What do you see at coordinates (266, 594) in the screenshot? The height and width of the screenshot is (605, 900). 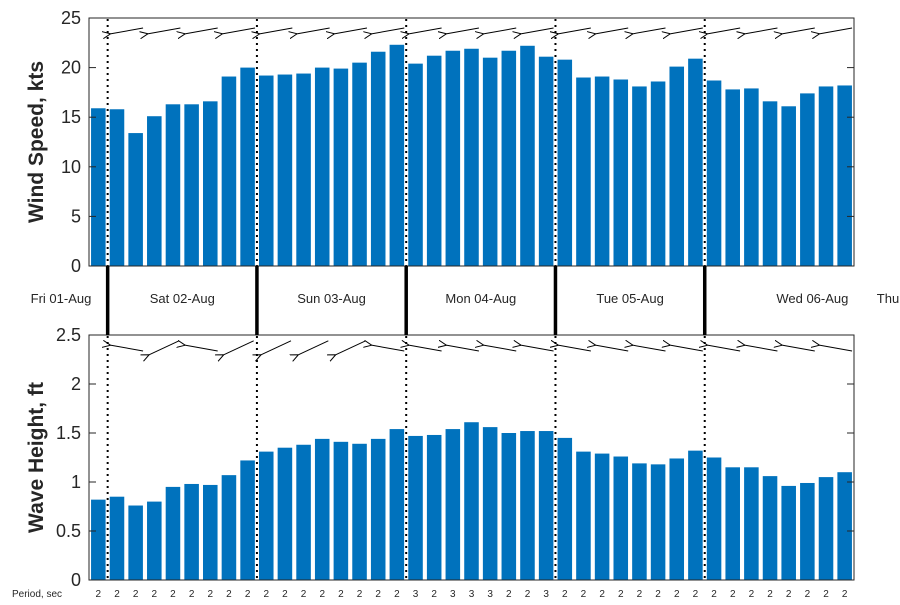 I see `period-value-9: 2` at bounding box center [266, 594].